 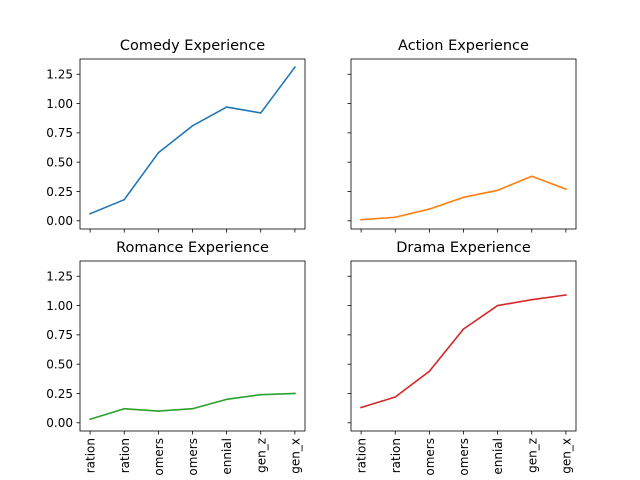 What do you see at coordinates (463, 248) in the screenshot?
I see `subplot-title: Drama Experience` at bounding box center [463, 248].